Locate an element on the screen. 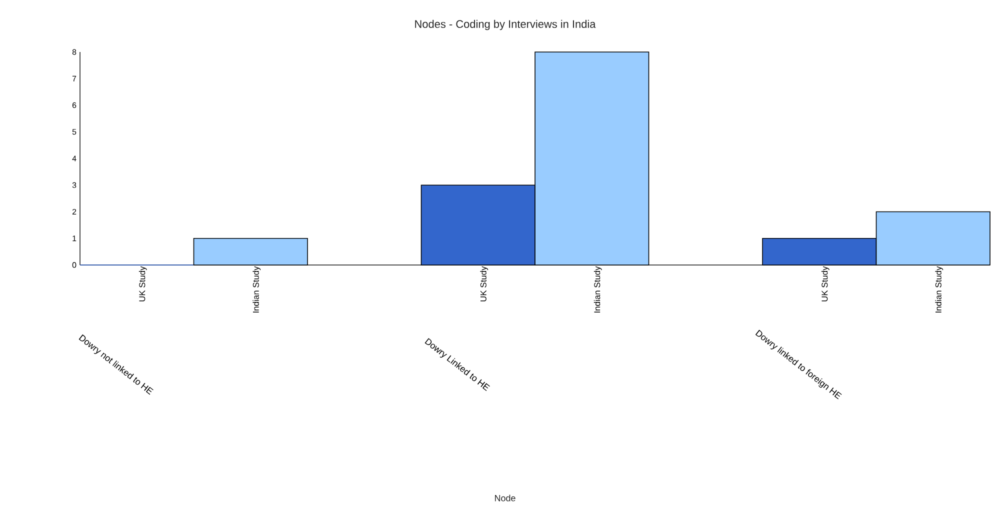 This screenshot has height=510, width=994. chart-title: Nodes - Coding by Interviews in India is located at coordinates (505, 25).